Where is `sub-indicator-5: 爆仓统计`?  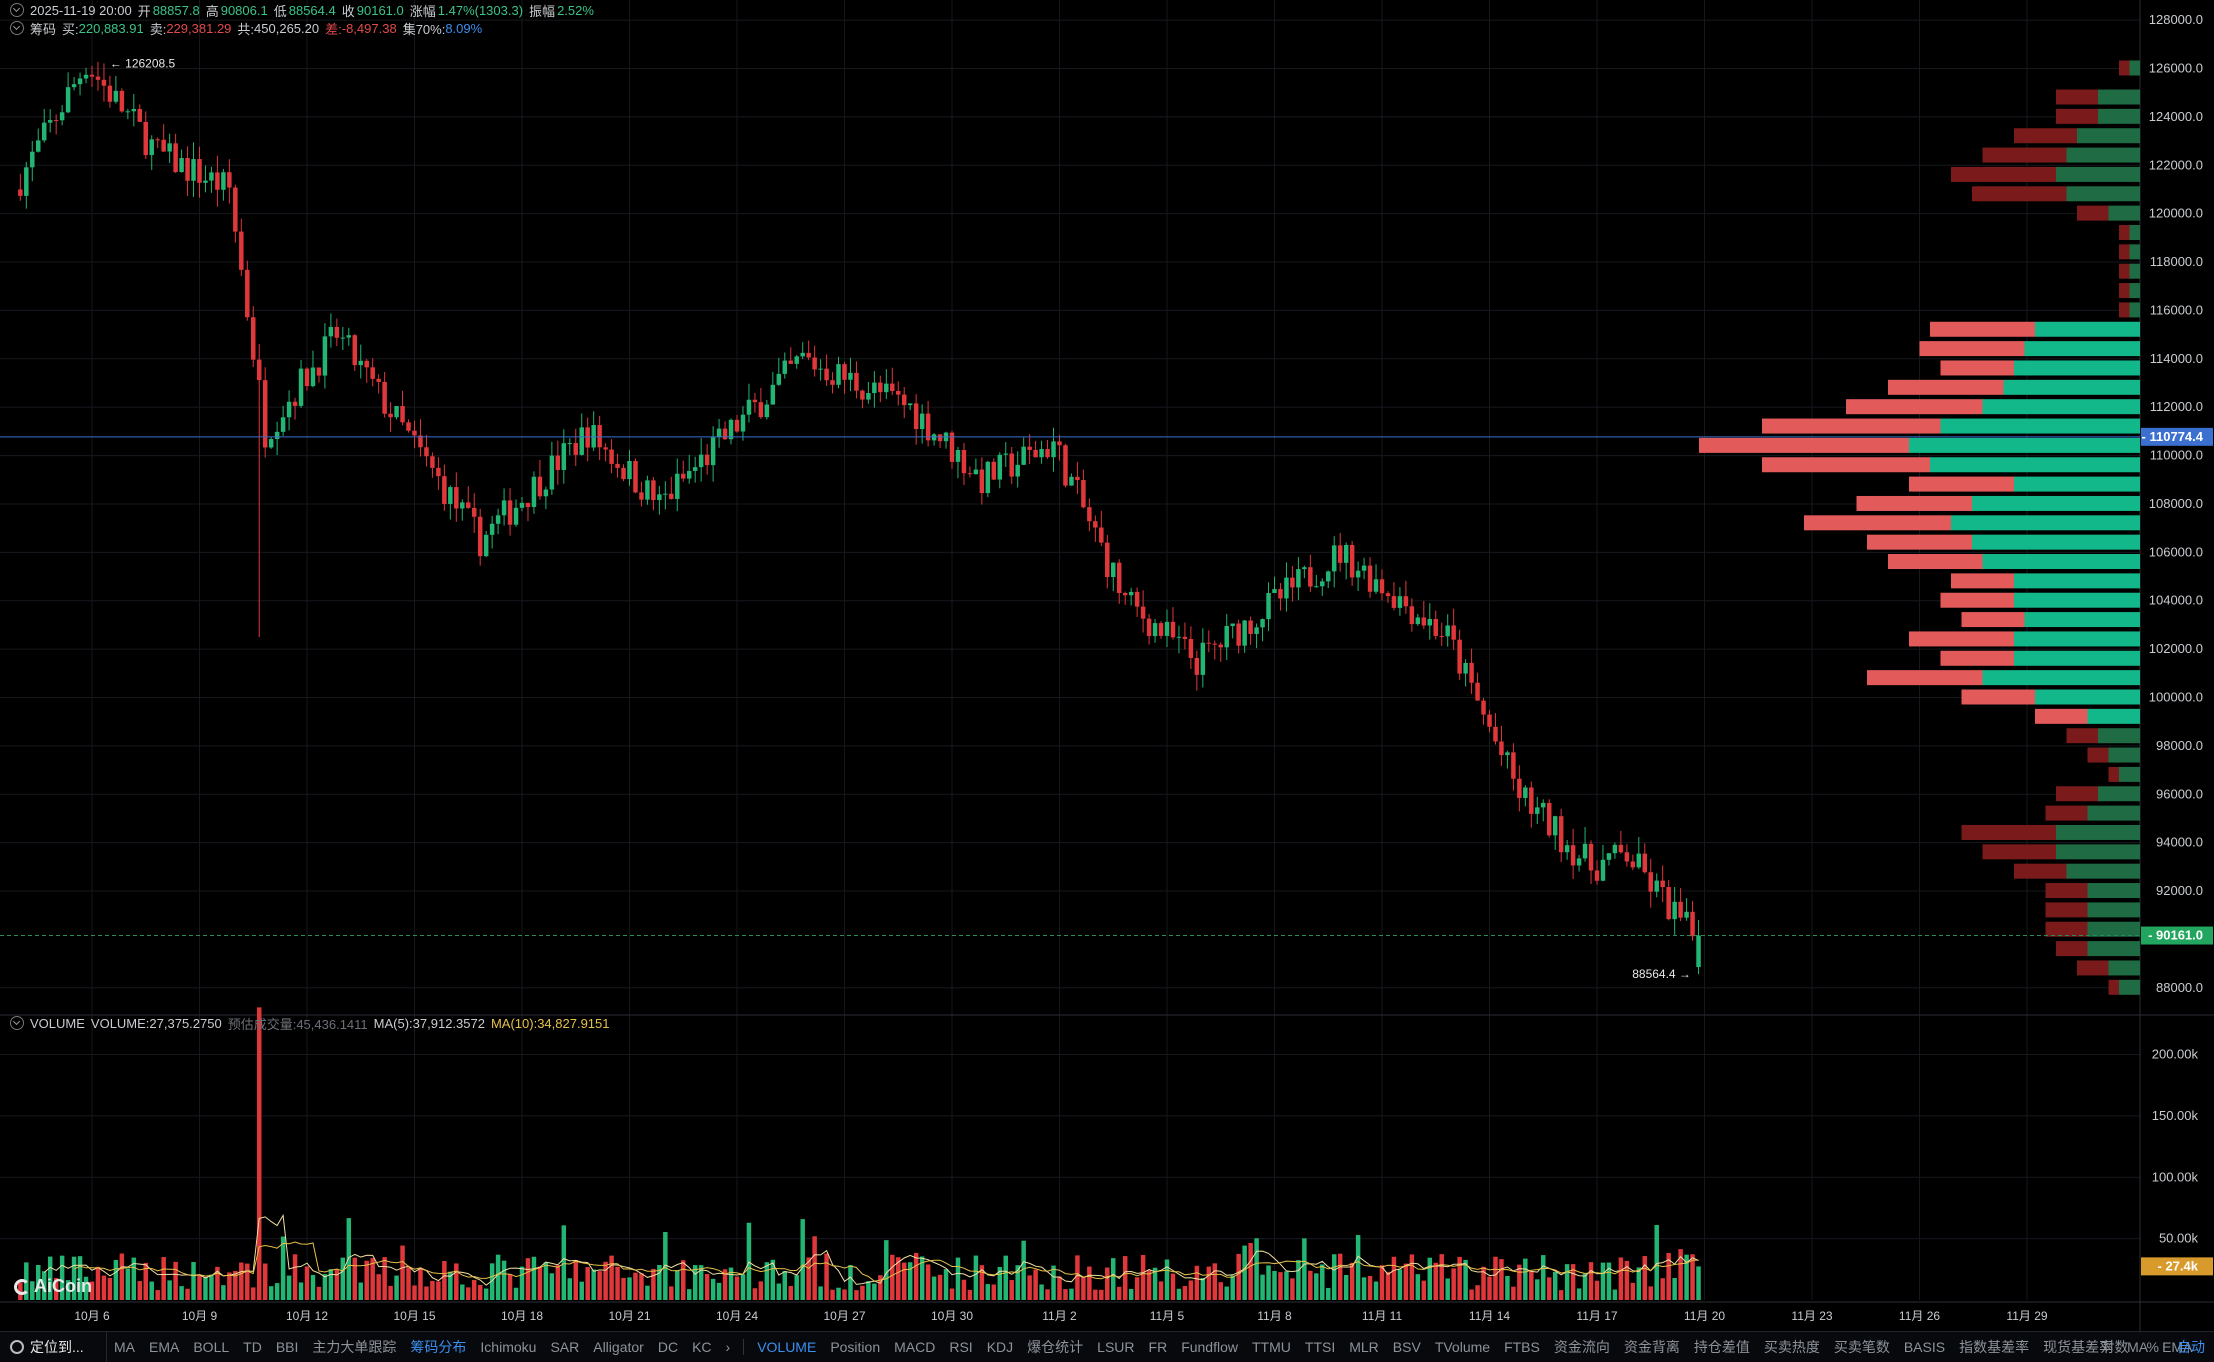
sub-indicator-5: 爆仓统计 is located at coordinates (1055, 1347).